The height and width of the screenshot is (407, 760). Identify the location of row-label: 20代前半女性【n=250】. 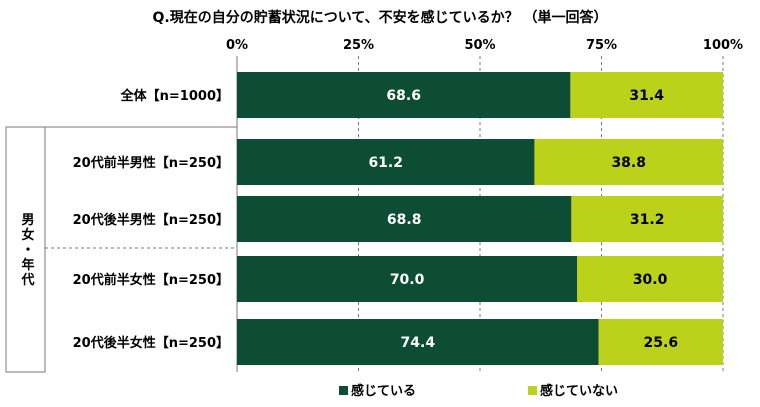
(151, 280).